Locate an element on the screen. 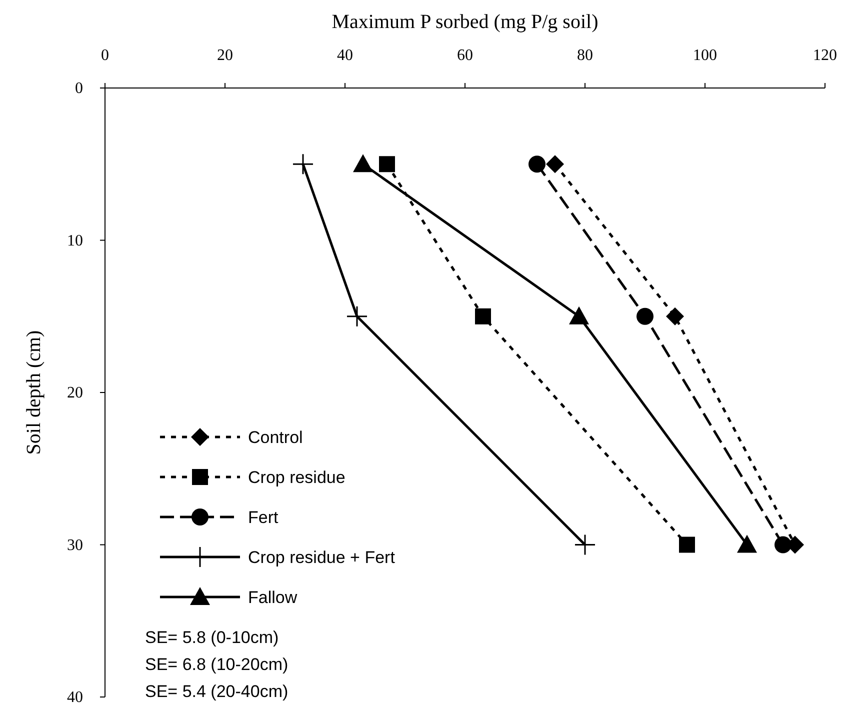 This screenshot has width=846, height=714. x-tick-label: 100 is located at coordinates (705, 55).